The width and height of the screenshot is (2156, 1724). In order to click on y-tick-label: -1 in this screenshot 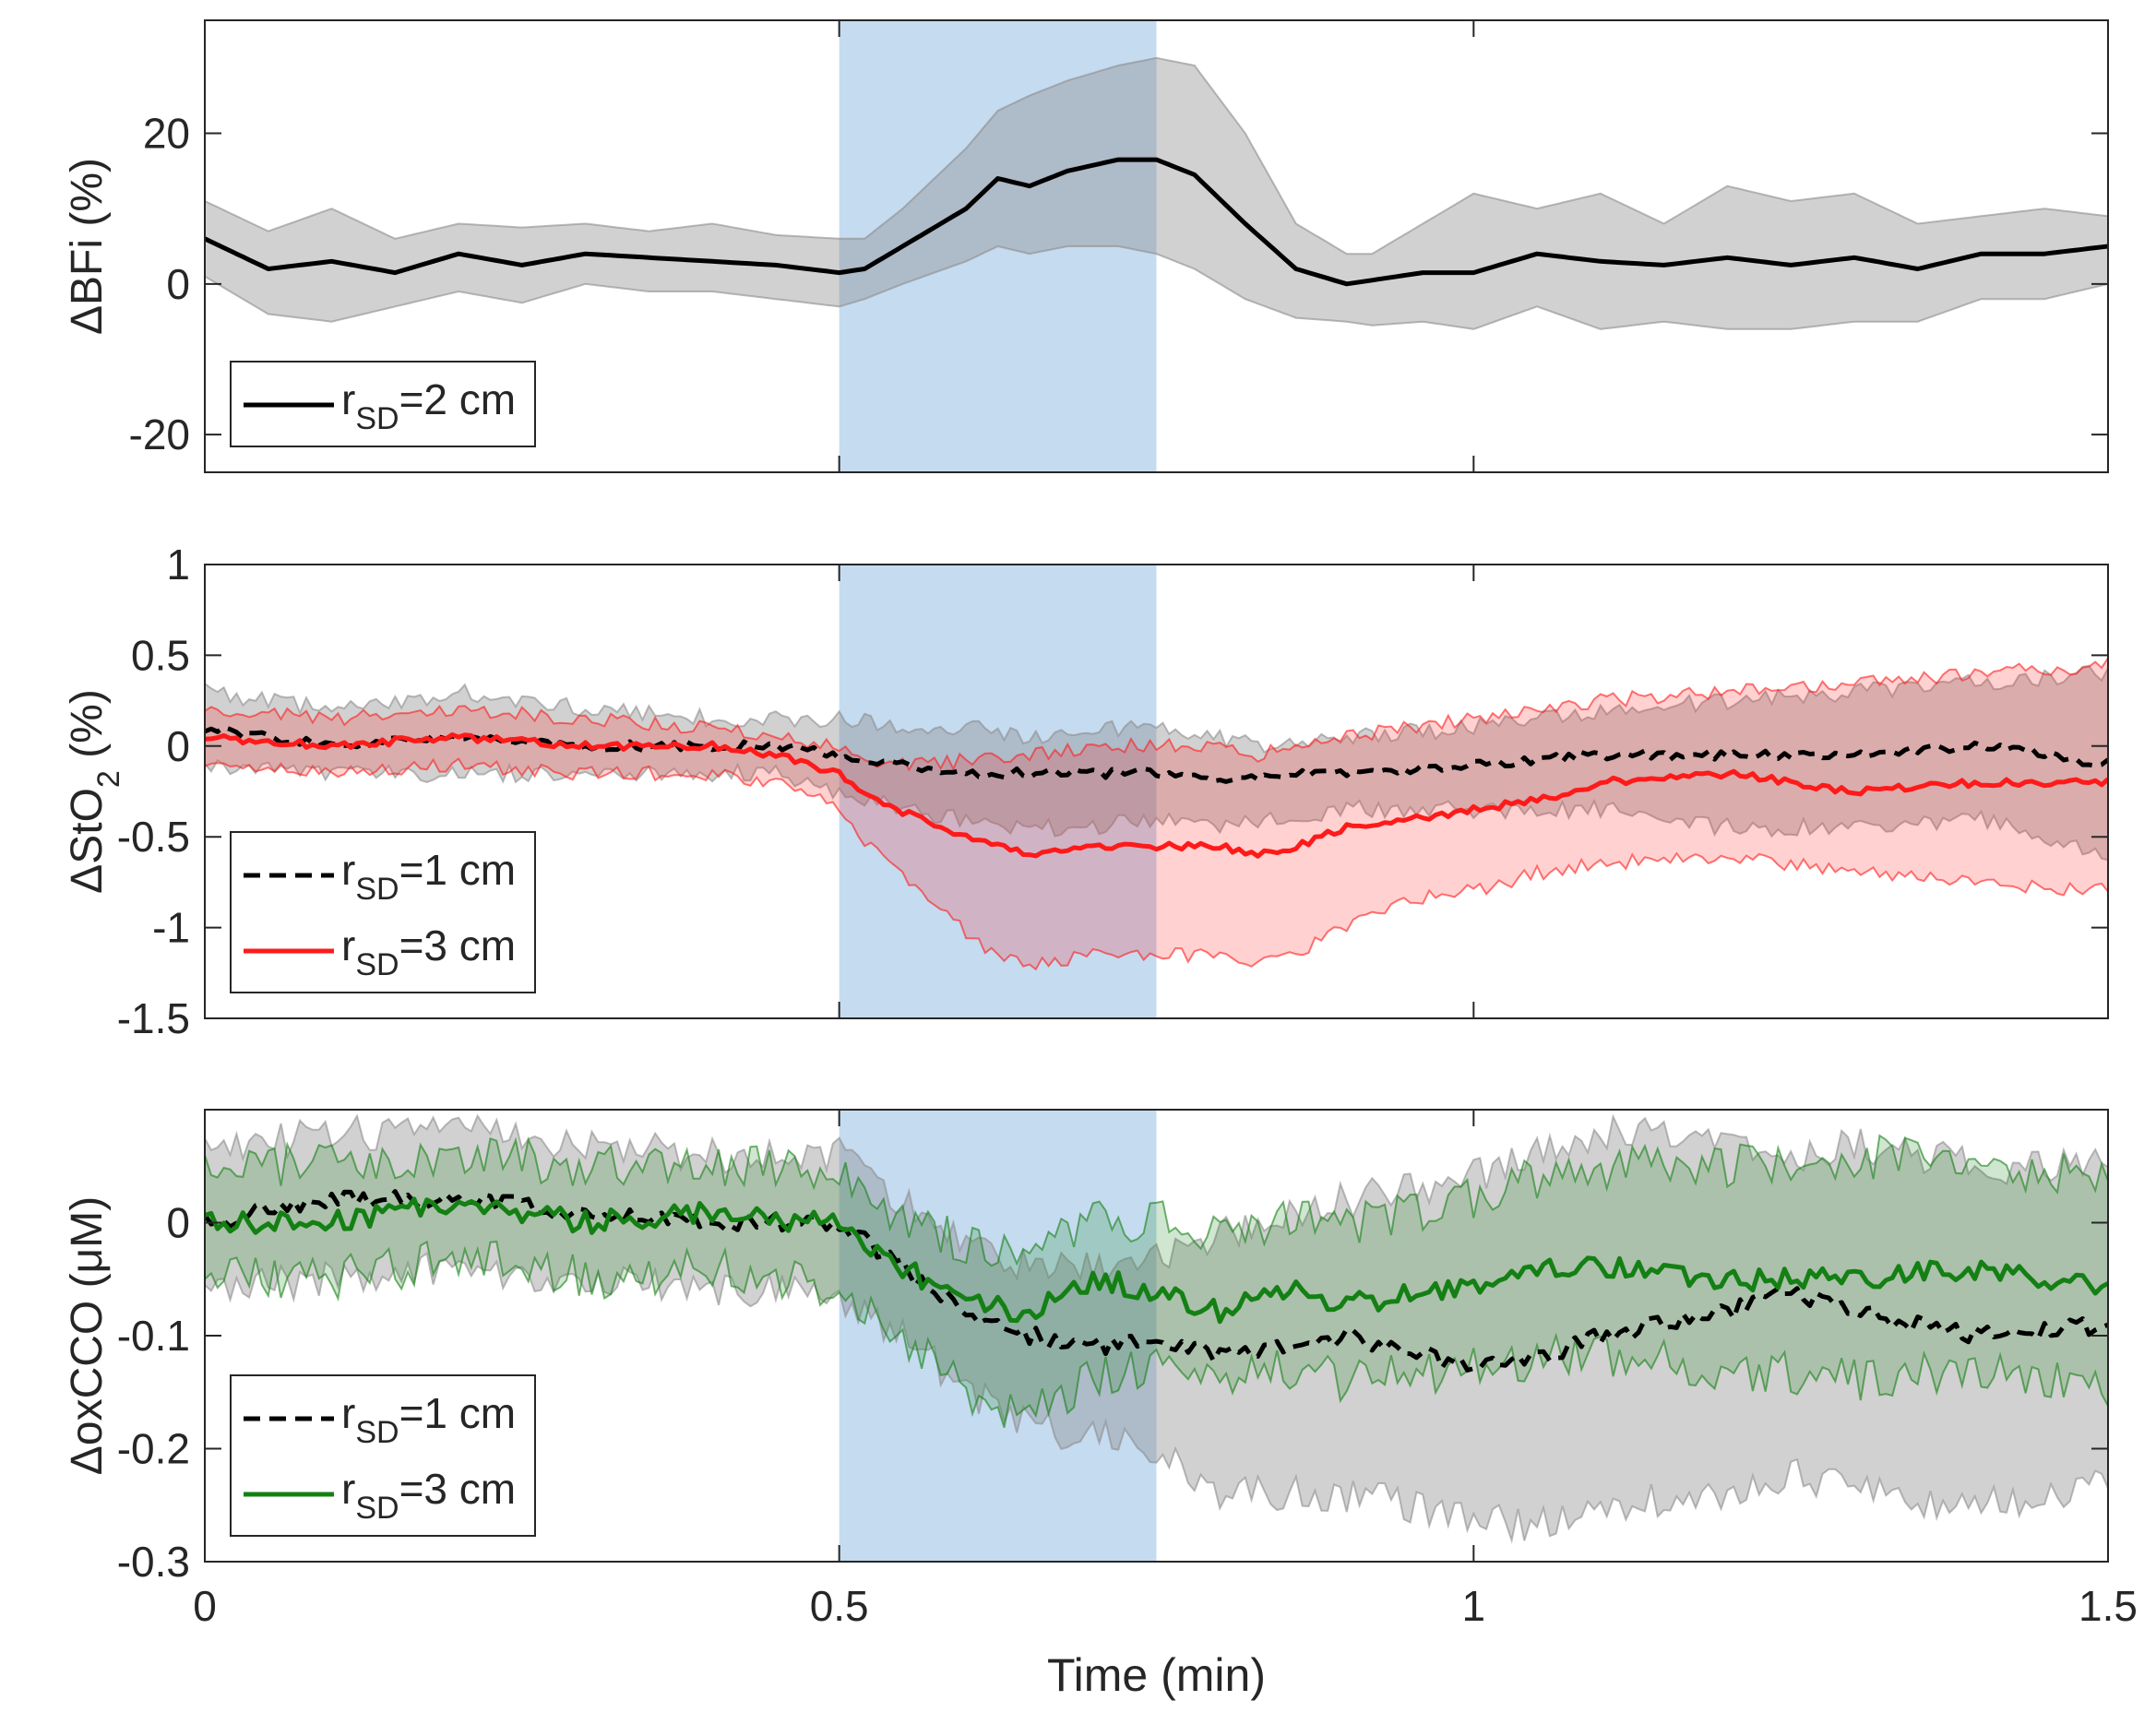, I will do `click(171, 928)`.